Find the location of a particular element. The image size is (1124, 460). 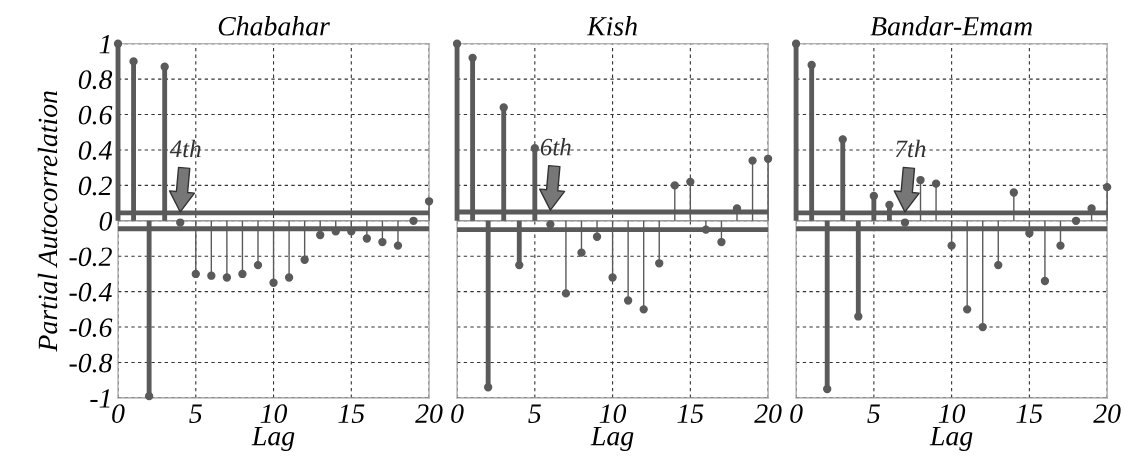

y-tick-label: -1 is located at coordinates (100, 398).